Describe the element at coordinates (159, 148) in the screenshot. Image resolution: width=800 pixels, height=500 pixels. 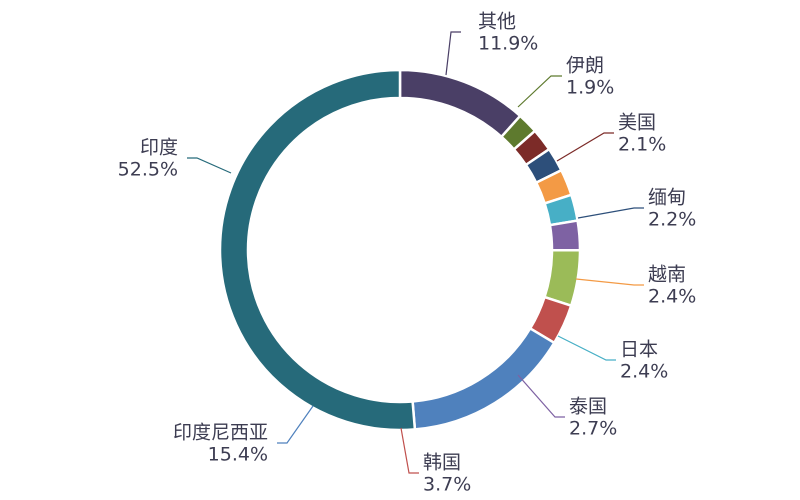
I see `slice-label: 印度` at that location.